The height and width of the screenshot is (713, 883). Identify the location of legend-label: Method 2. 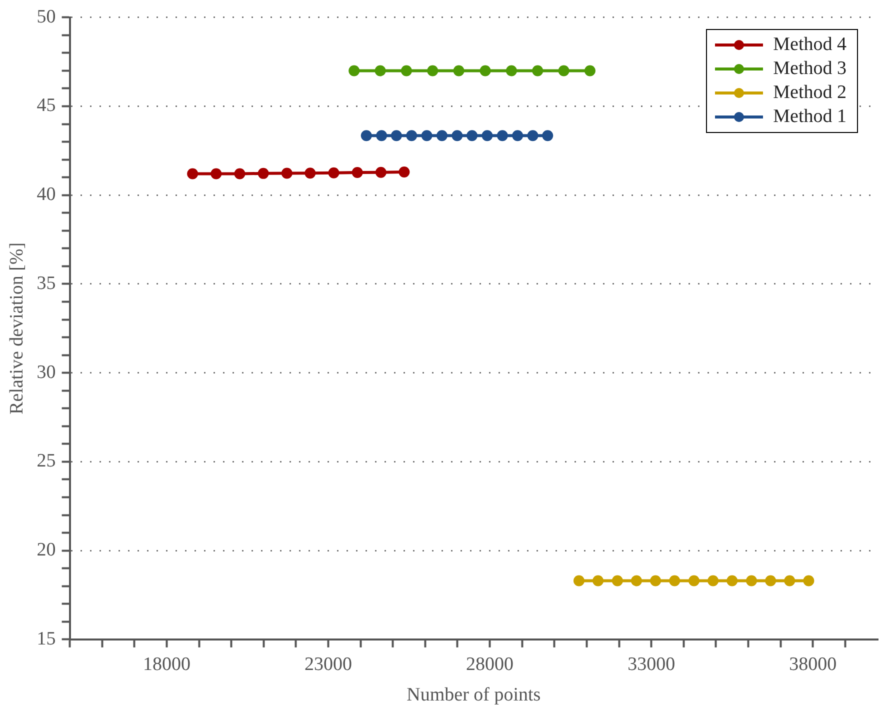
(809, 93).